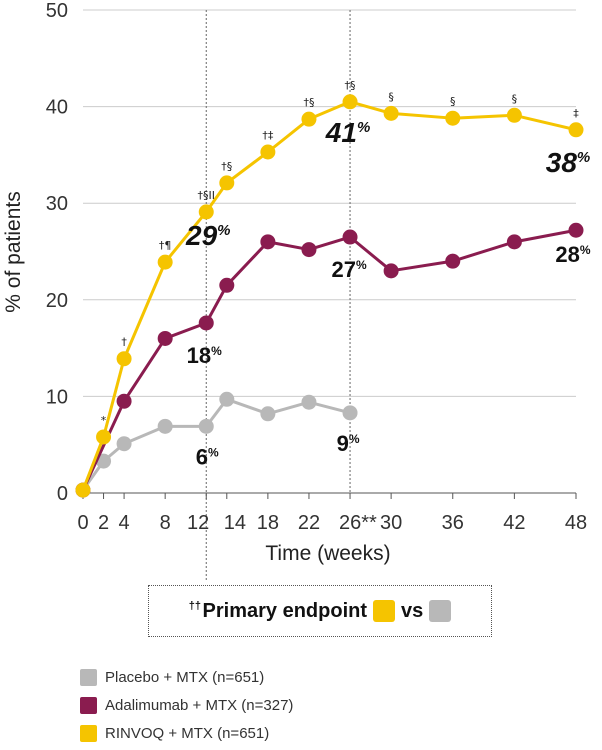  I want to click on primary-endpoint-label: †† Primary endpoint, so click(278, 611).